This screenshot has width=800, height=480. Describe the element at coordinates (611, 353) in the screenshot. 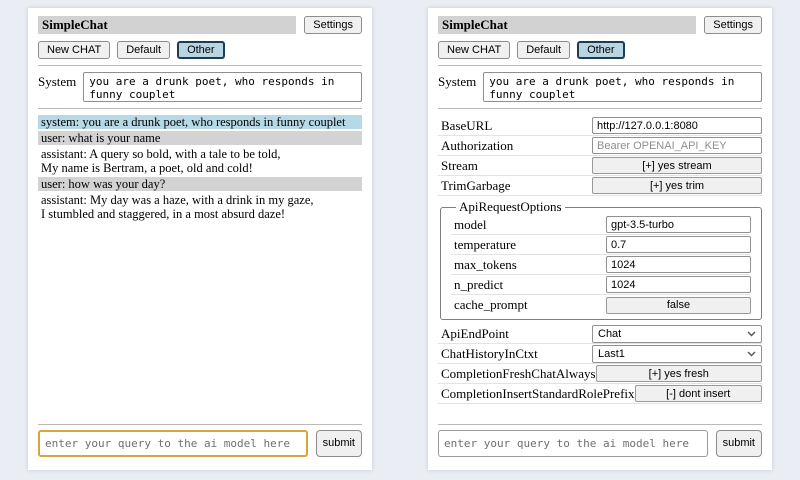

I see `chat-history-selected-value: Last1` at that location.